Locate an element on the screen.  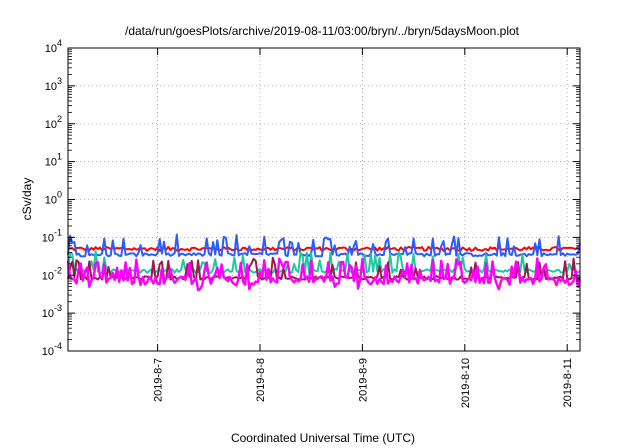
y-tick-label: 10² is located at coordinates (53, 122).